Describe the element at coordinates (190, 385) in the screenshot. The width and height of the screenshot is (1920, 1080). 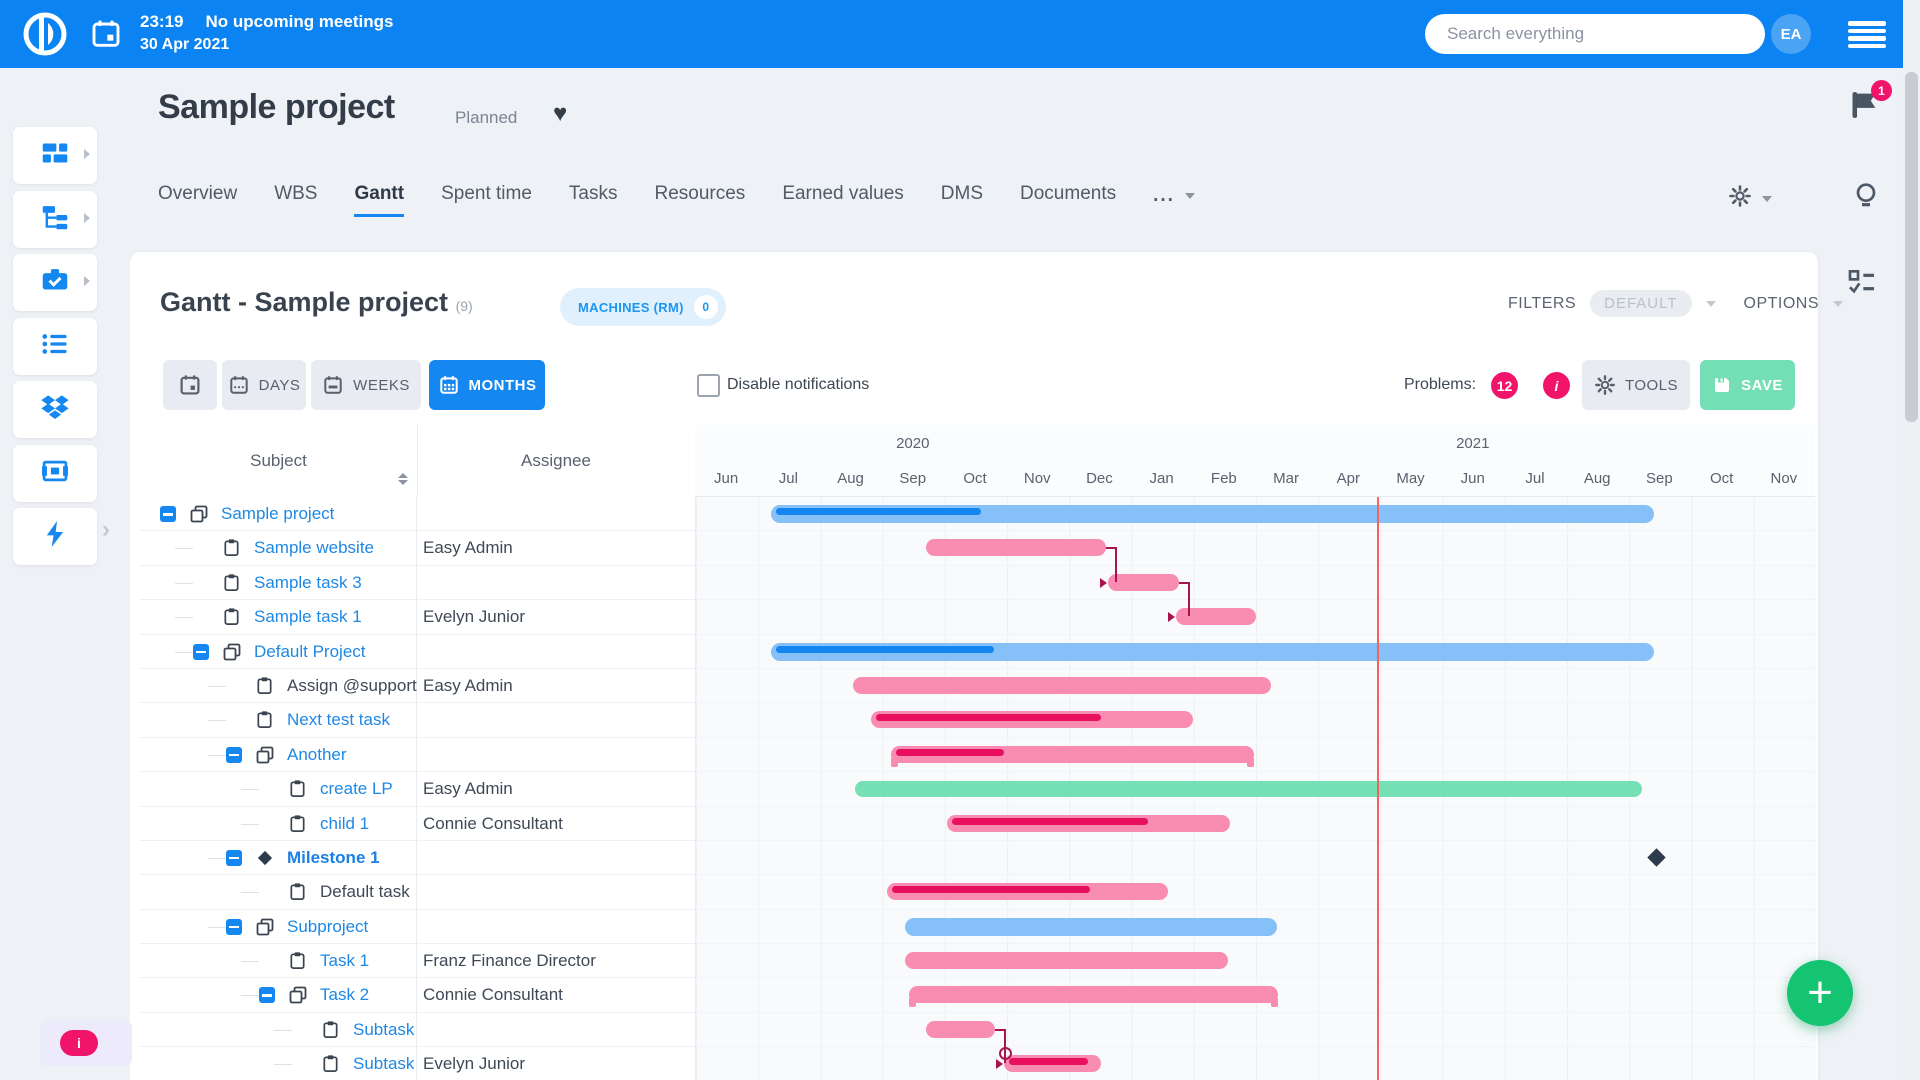
I see `calendar-view-button` at that location.